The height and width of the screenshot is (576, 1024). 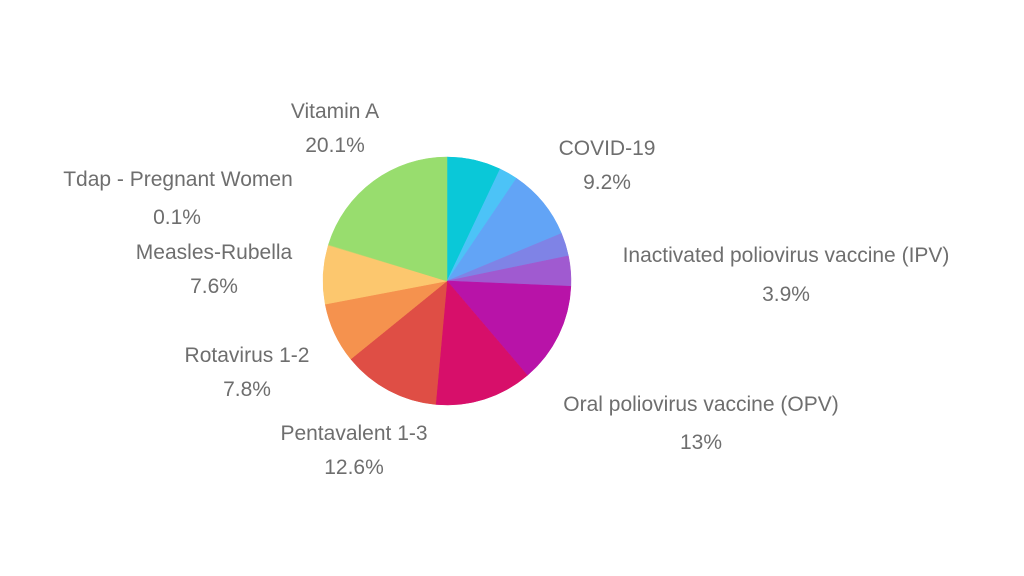 I want to click on label-covid-19-name: COVID-19, so click(x=607, y=148).